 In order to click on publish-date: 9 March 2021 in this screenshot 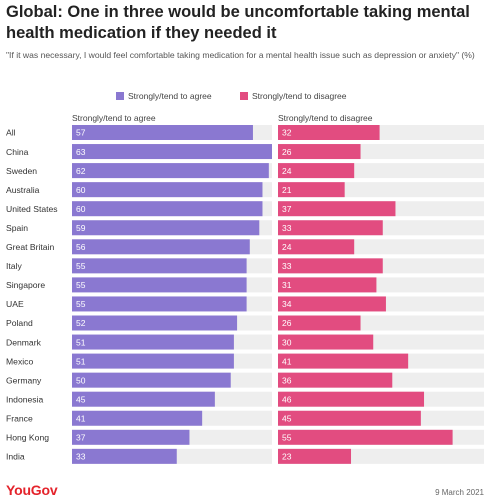, I will do `click(459, 492)`.